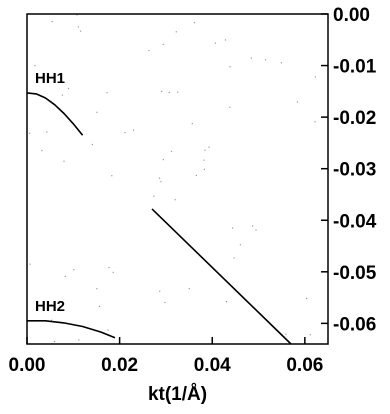 The height and width of the screenshot is (414, 390). What do you see at coordinates (27, 365) in the screenshot?
I see `x-tick-label: 0.00` at bounding box center [27, 365].